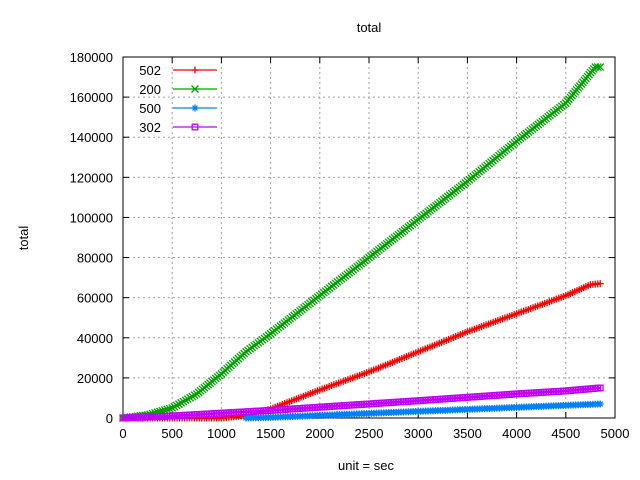  What do you see at coordinates (178, 89) in the screenshot?
I see `legend-item-200: 200` at bounding box center [178, 89].